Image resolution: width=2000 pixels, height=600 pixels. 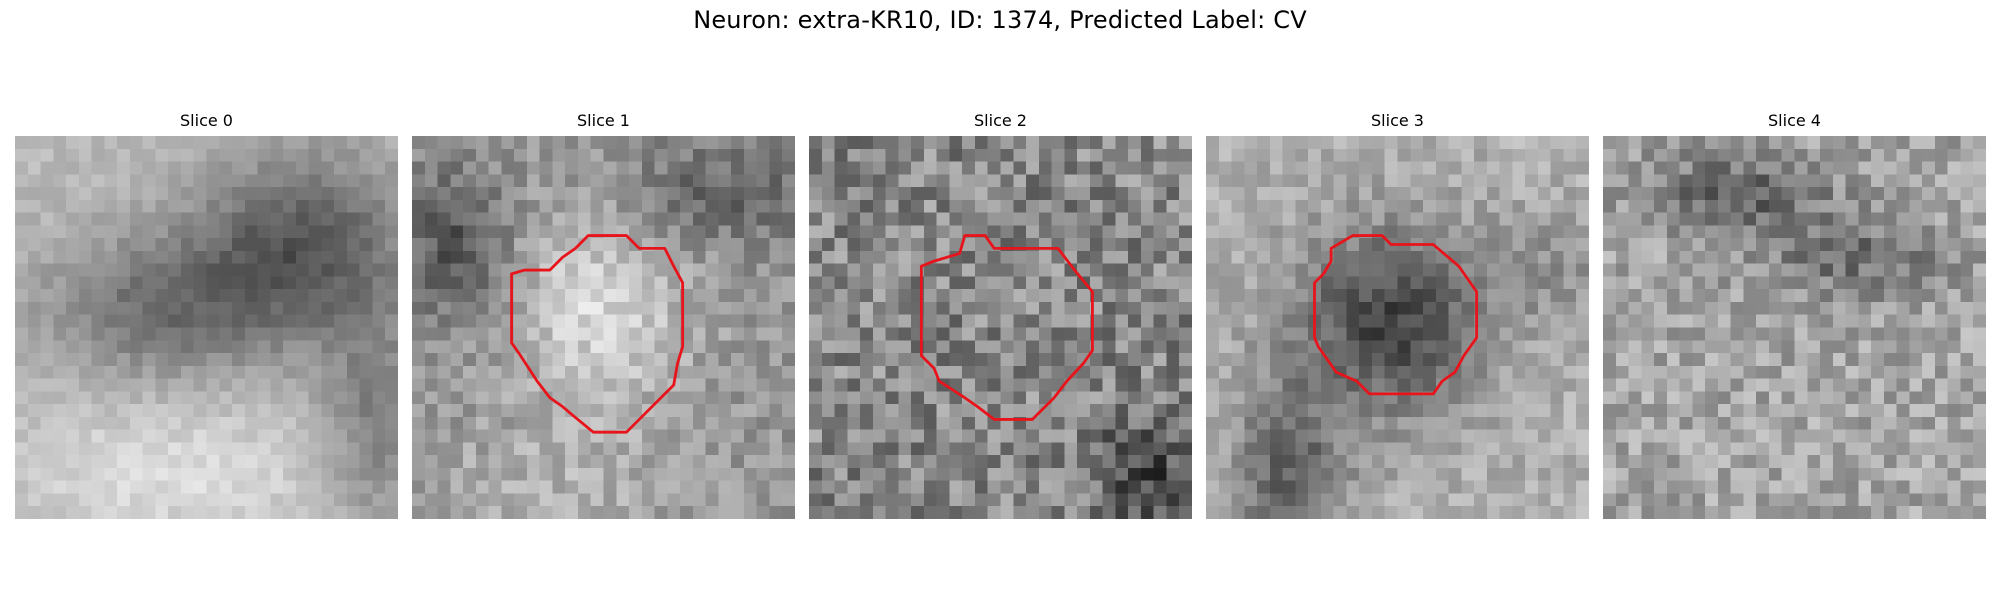 I want to click on slice-panel-4: Slice 4, so click(x=1794, y=314).